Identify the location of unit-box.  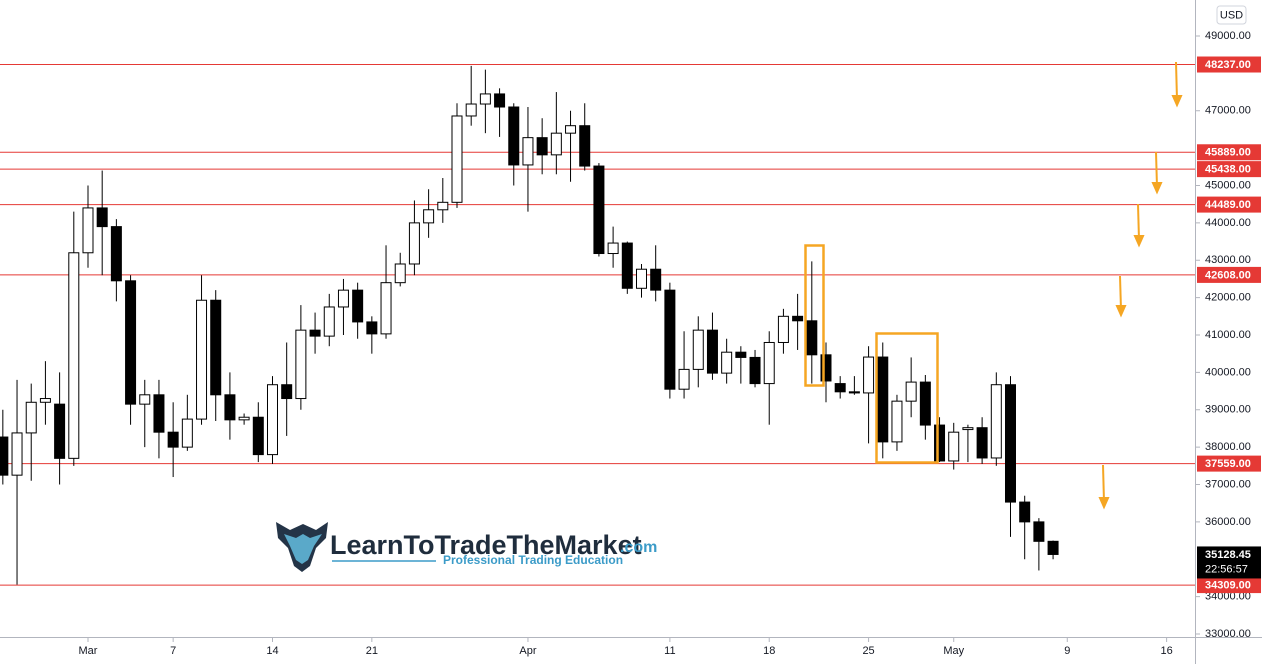
(1231, 15).